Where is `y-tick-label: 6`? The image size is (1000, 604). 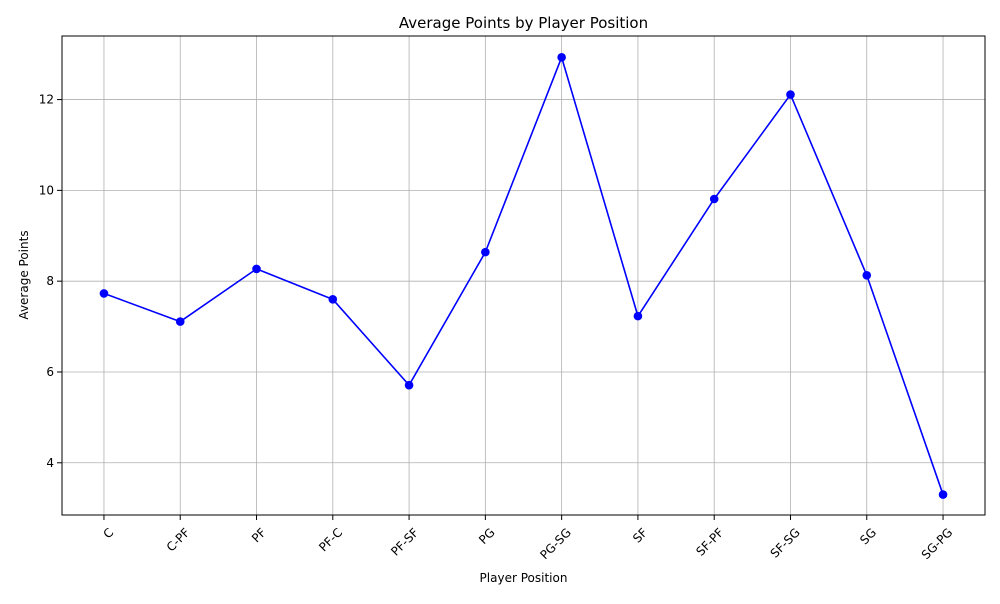 y-tick-label: 6 is located at coordinates (50, 372).